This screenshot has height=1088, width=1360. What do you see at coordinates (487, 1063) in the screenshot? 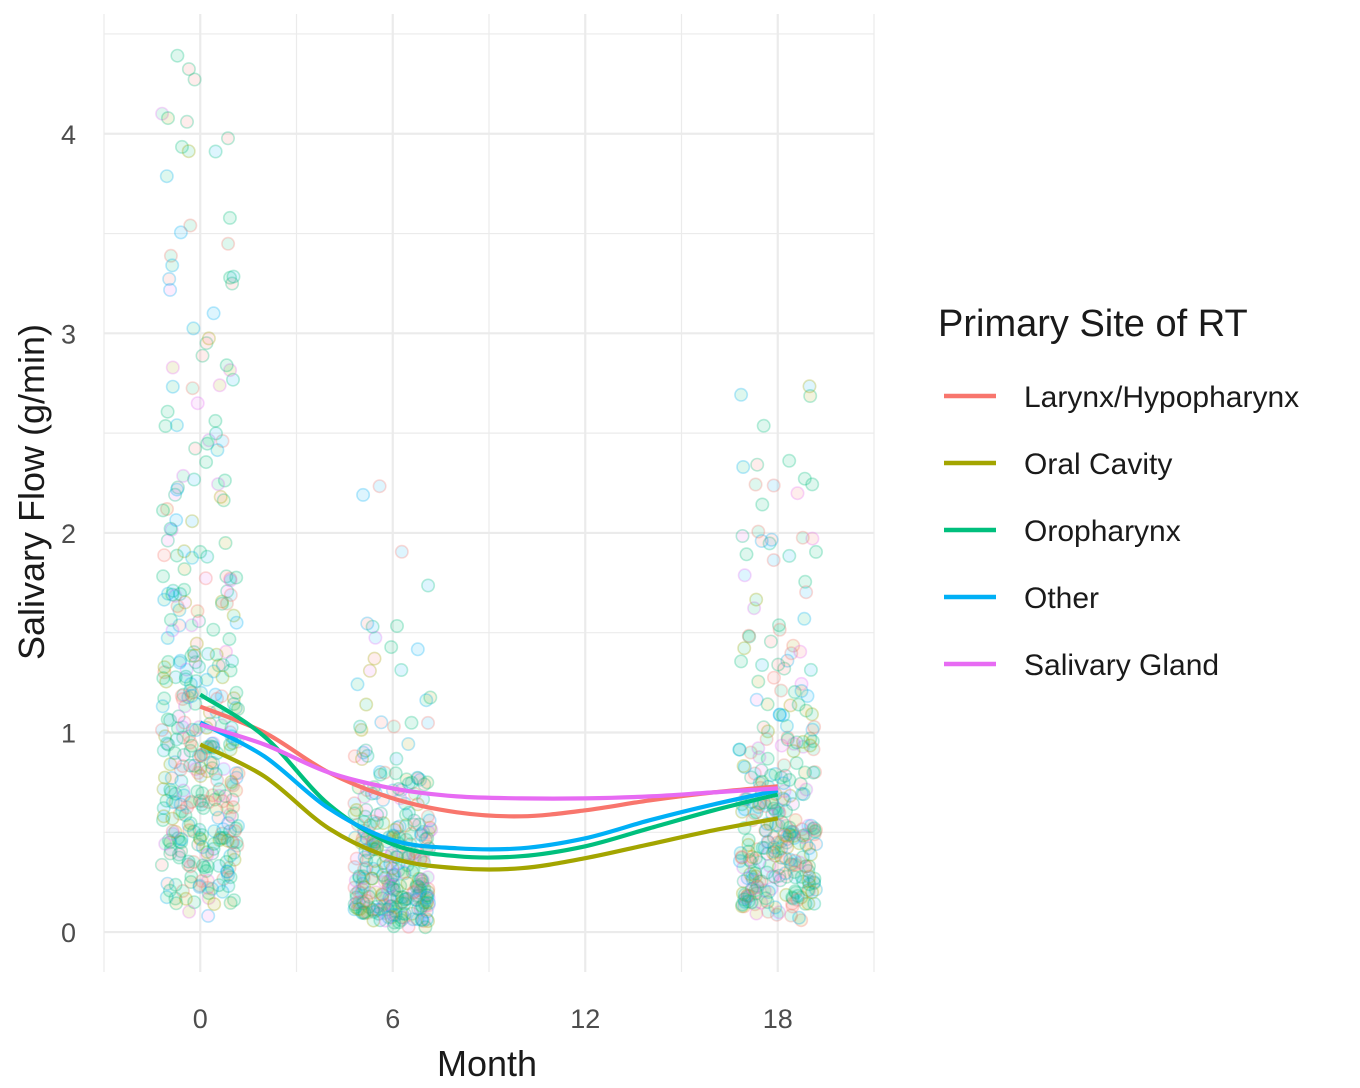
I see `x-axis-title: Month` at bounding box center [487, 1063].